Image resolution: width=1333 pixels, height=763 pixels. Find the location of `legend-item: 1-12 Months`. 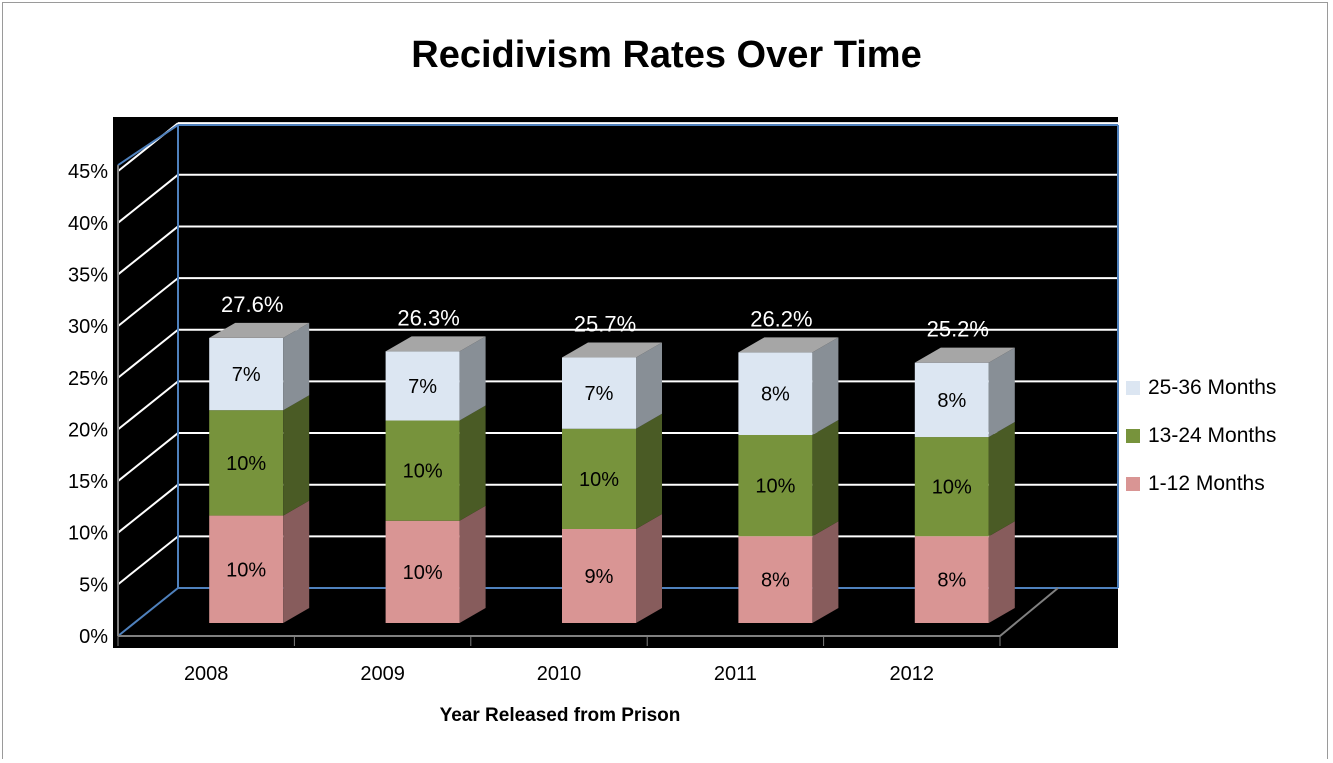

legend-item: 1-12 Months is located at coordinates (1201, 484).